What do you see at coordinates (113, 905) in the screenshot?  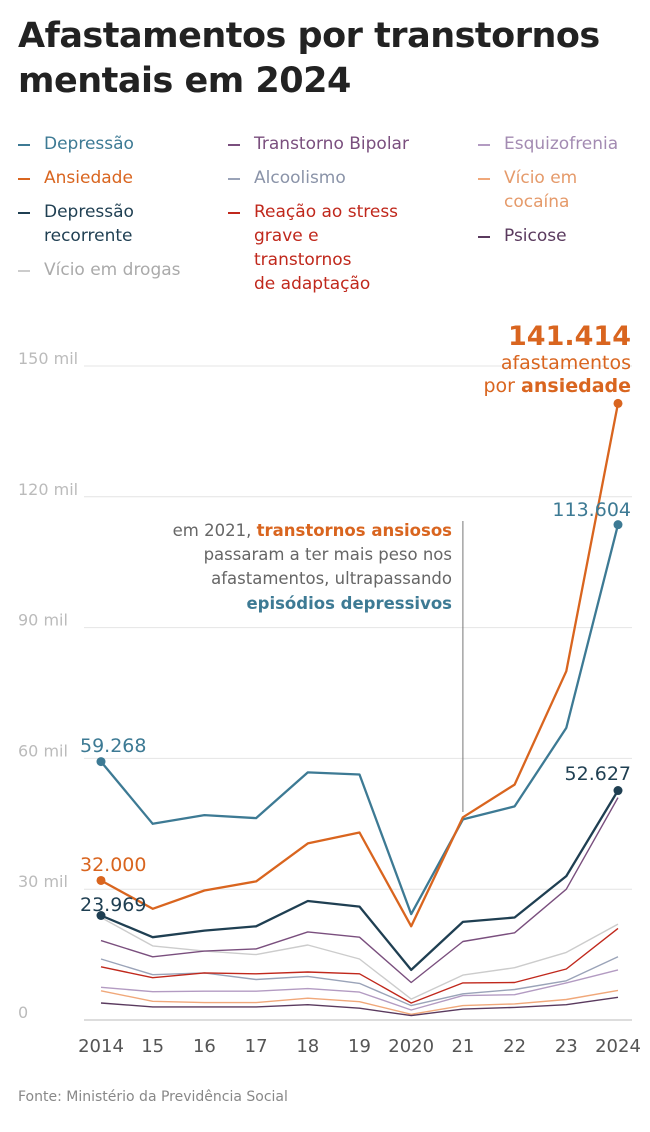 I see `data-label-recorrente-2014: 23.969` at bounding box center [113, 905].